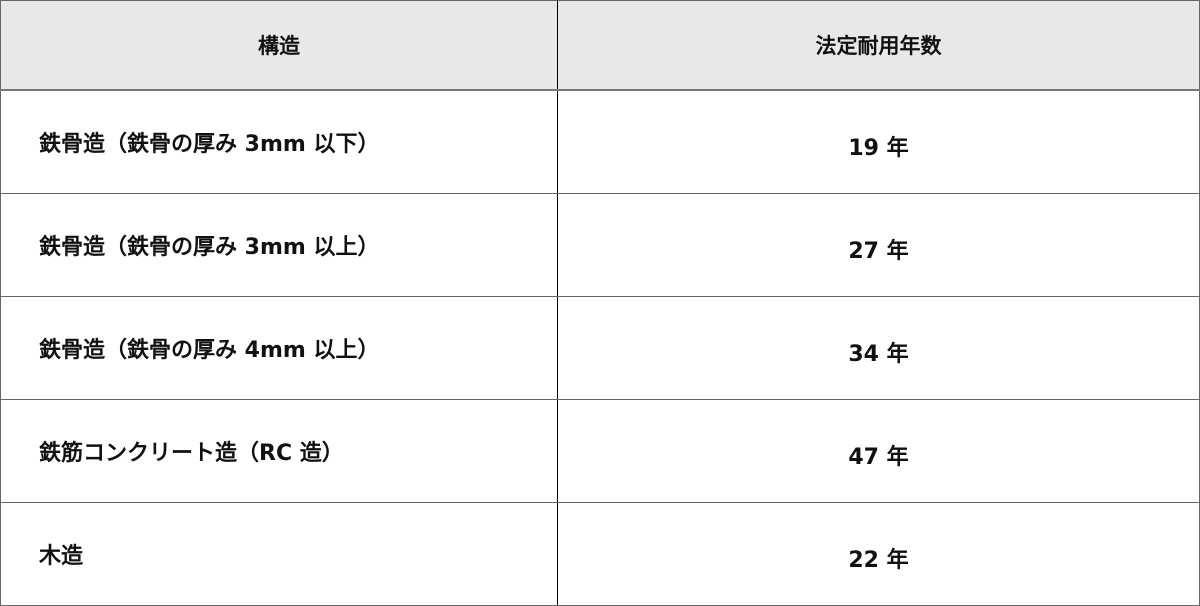 This screenshot has height=606, width=1200. I want to click on years-cell: 19 年, so click(878, 141).